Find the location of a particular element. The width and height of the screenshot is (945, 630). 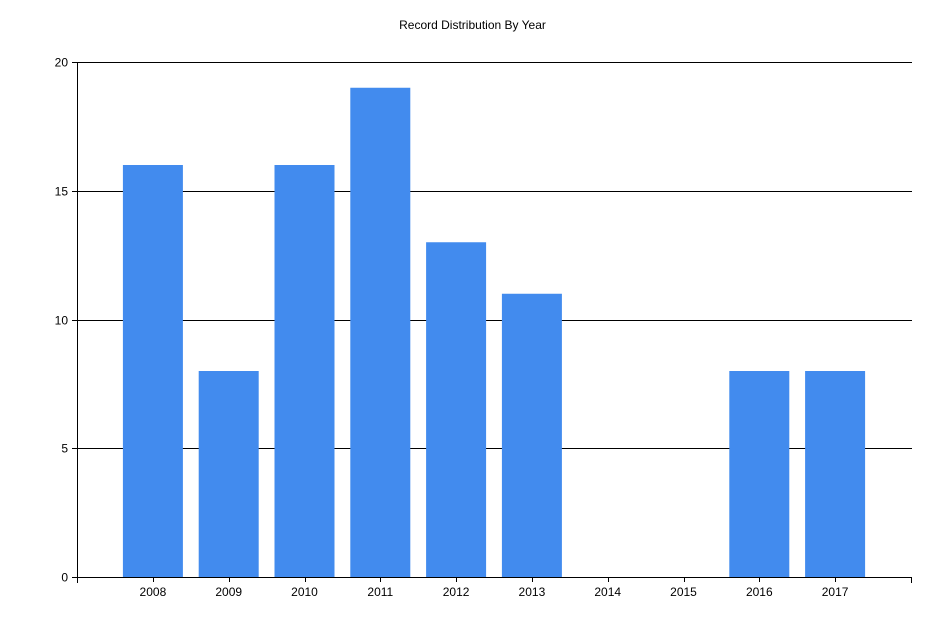

y-axis-ticks: 0 5 10 15 20 is located at coordinates (66, 320).